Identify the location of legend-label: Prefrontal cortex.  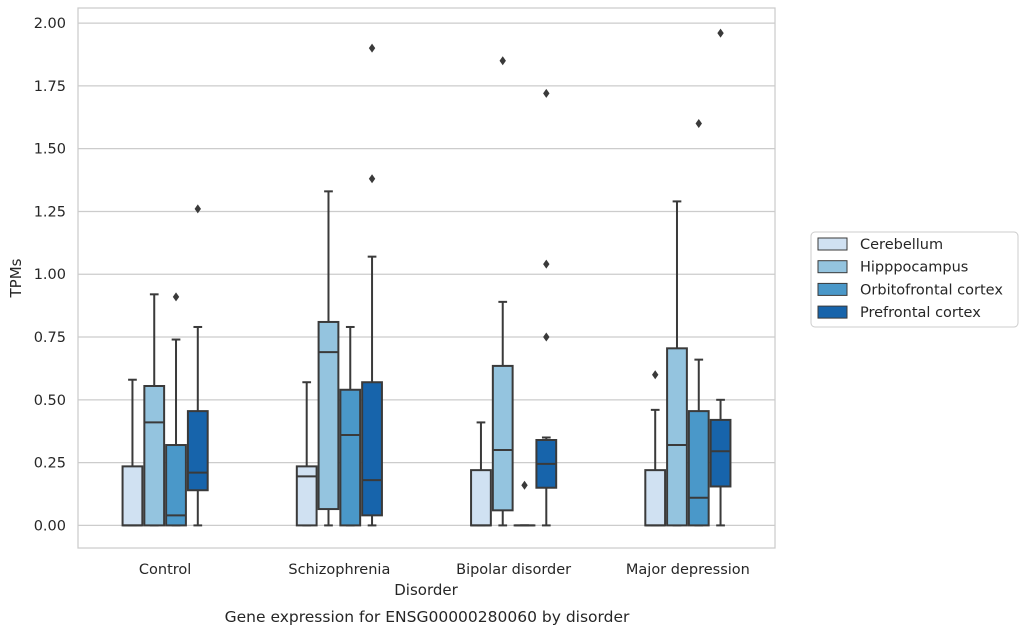
(920, 313).